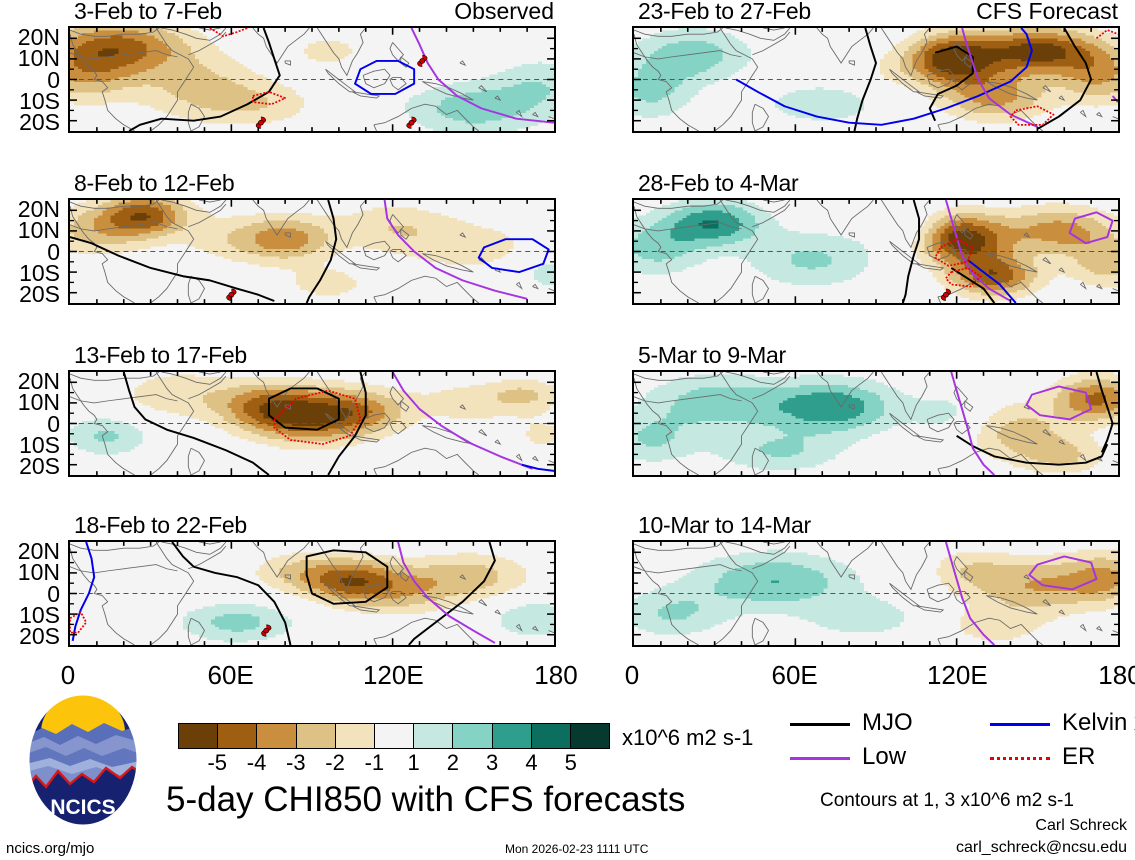 This screenshot has width=1135, height=860. Describe the element at coordinates (1098, 723) in the screenshot. I see `legend-label: Kelvin x2` at that location.